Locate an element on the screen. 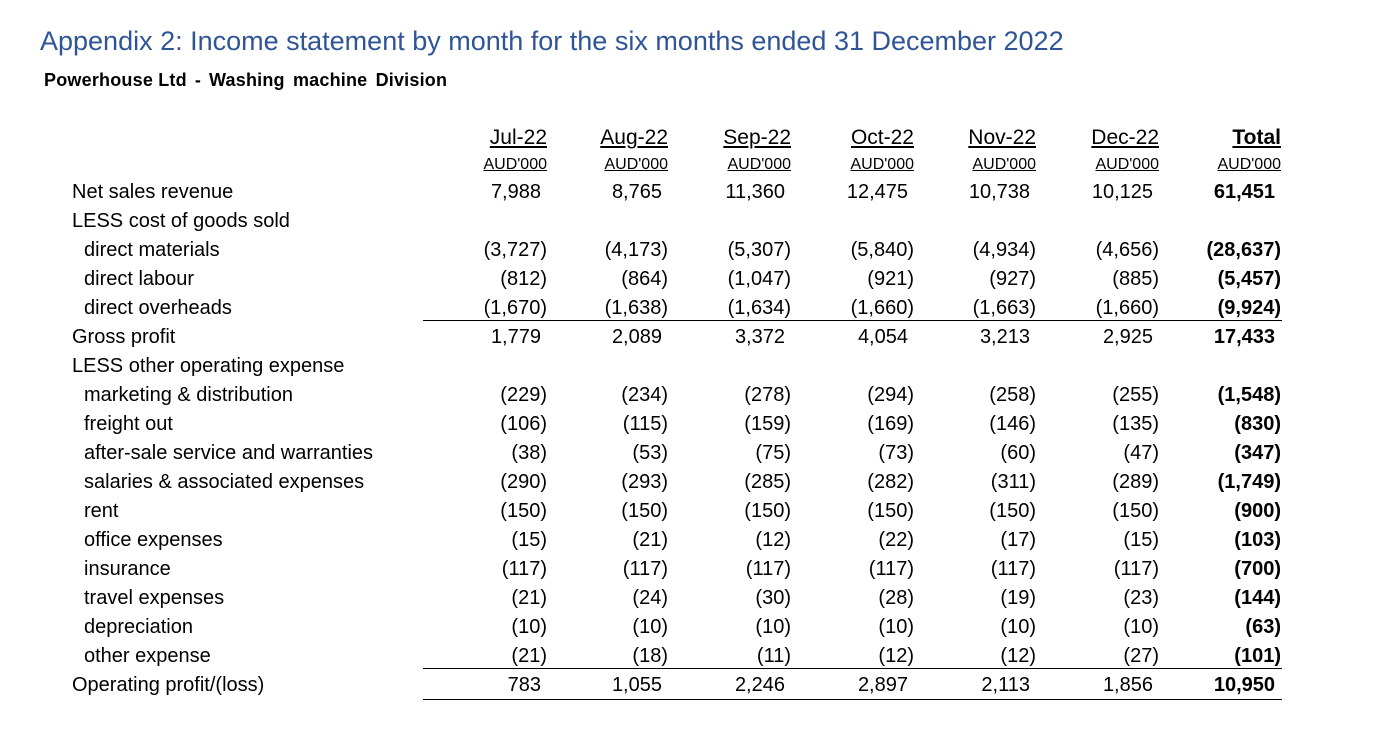 The width and height of the screenshot is (1375, 732). cell-dec: (4,656) is located at coordinates (1127, 250).